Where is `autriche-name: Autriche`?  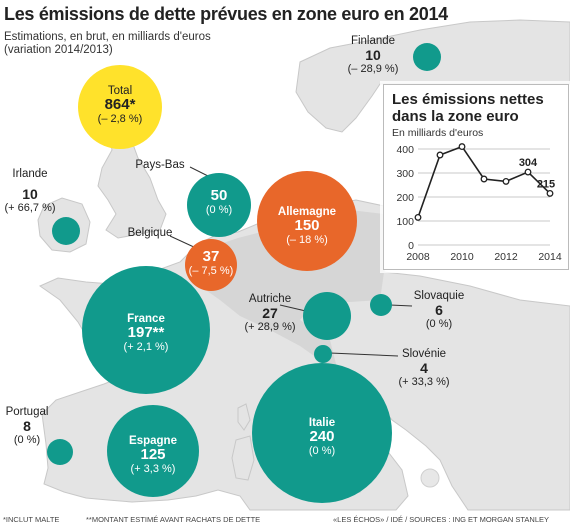
autriche-name: Autriche is located at coordinates (270, 299).